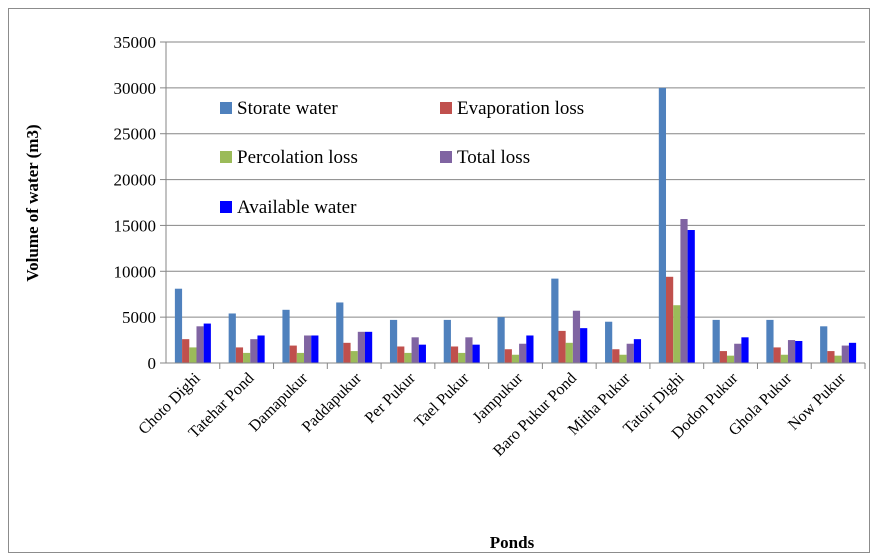 Image resolution: width=880 pixels, height=558 pixels. What do you see at coordinates (297, 207) in the screenshot?
I see `legend-label: Available water` at bounding box center [297, 207].